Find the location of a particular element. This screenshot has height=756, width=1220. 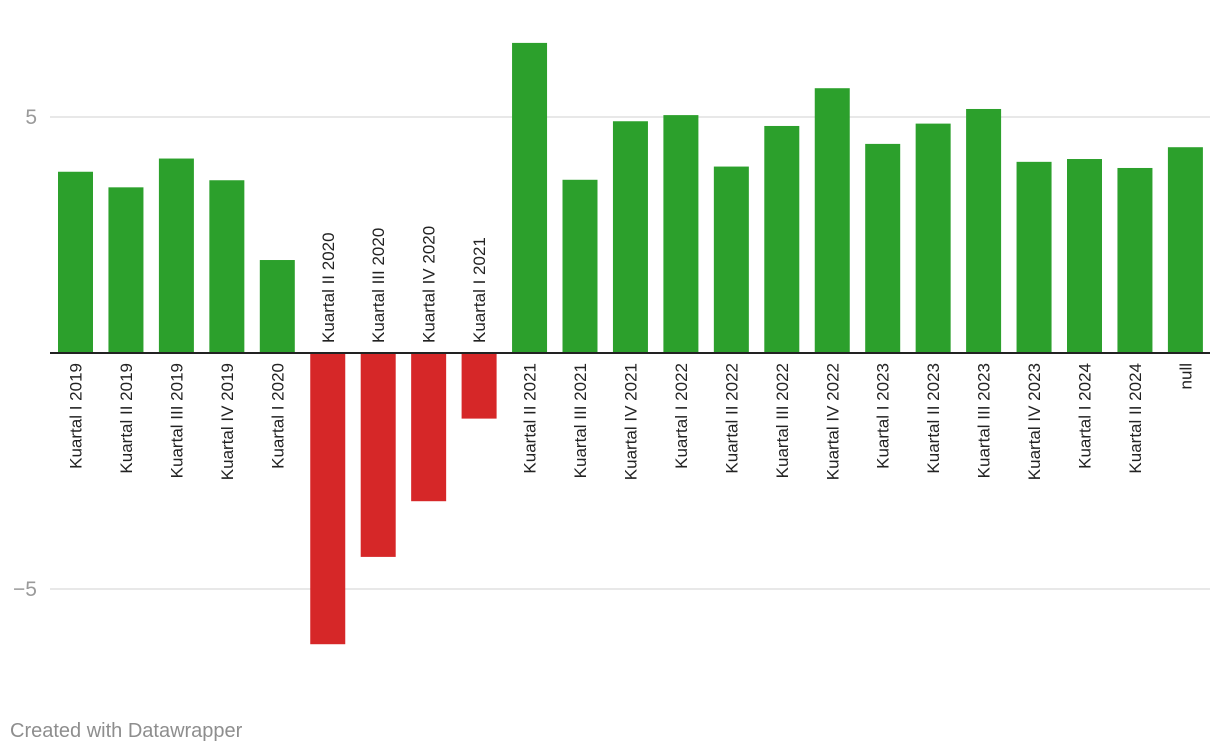

category-label: Kuartal II 2019 is located at coordinates (126, 418).